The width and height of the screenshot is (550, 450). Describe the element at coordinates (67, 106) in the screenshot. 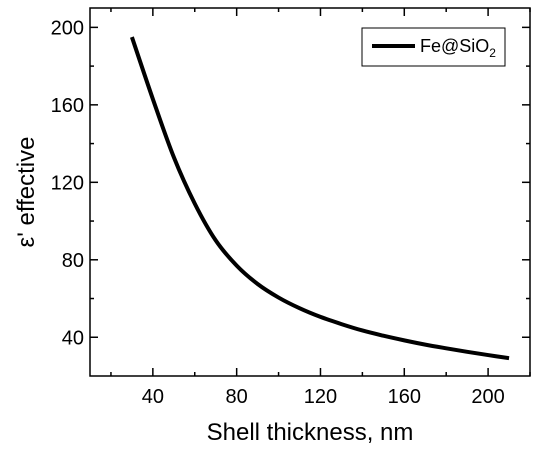

I see `y-tick-label: 160` at that location.